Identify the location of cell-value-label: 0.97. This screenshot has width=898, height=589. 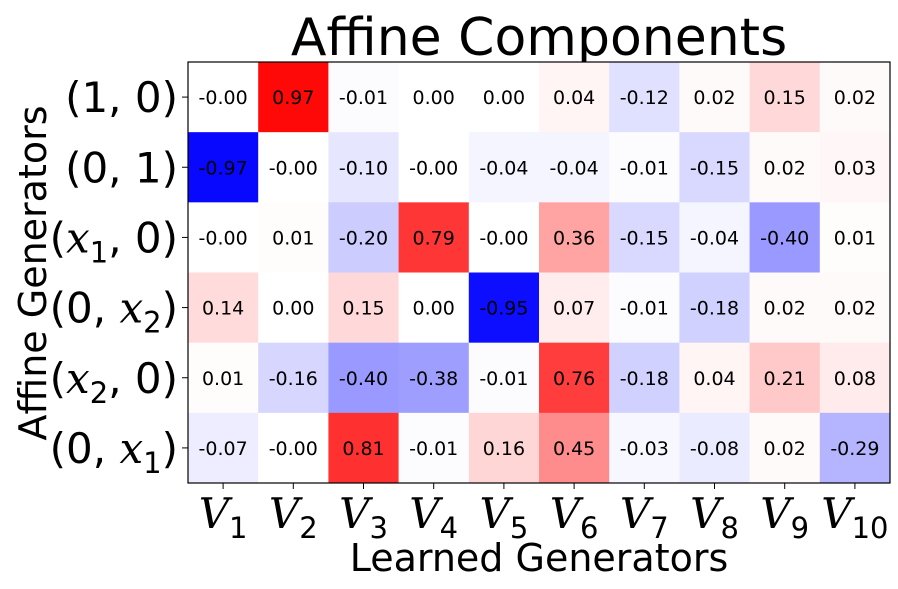
(293, 98).